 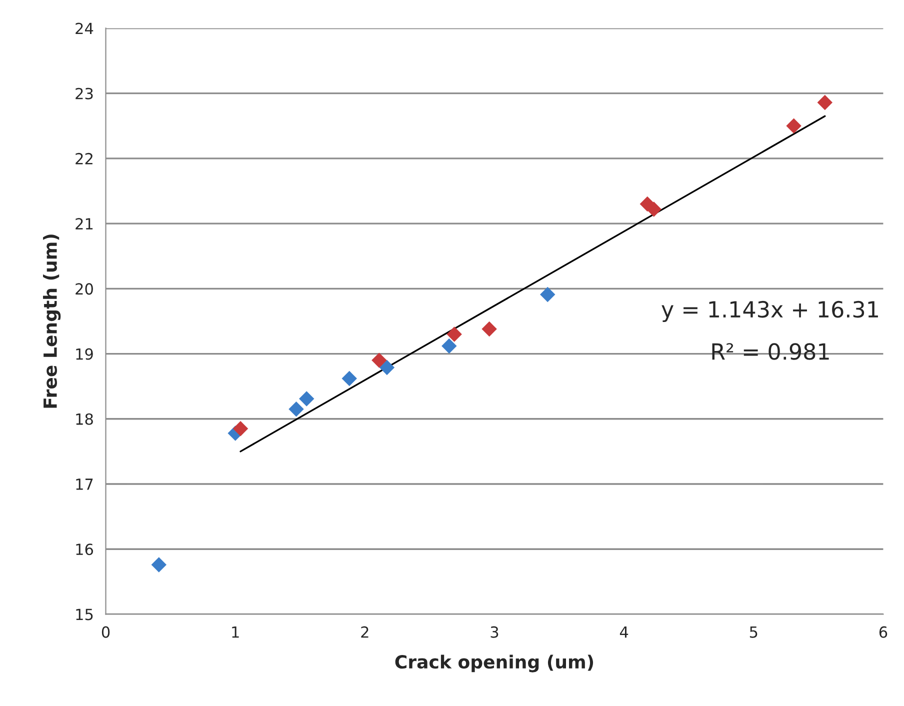 What do you see at coordinates (770, 311) in the screenshot?
I see `annotation: y = 1.143x + 16.31` at bounding box center [770, 311].